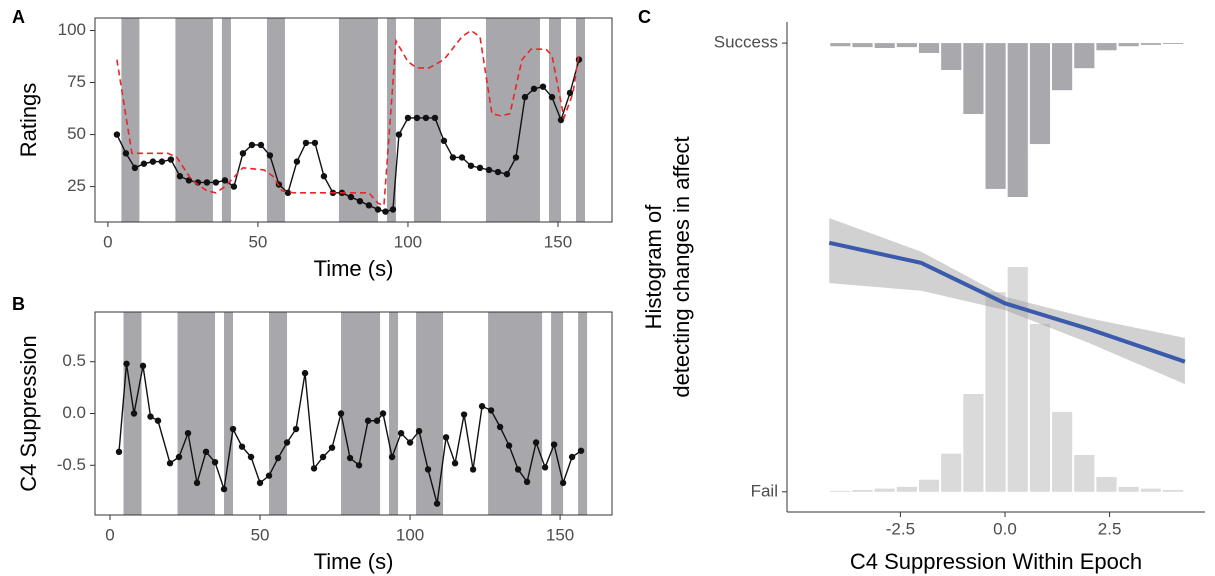 This screenshot has height=576, width=1215. I want to click on x-tick-label: 0, so click(109, 534).